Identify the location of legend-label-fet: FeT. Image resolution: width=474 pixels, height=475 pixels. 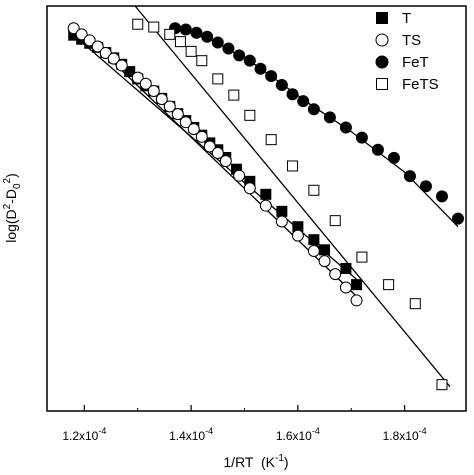
(415, 62).